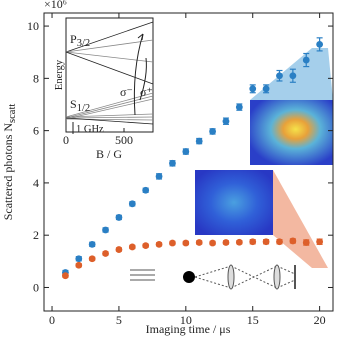 The width and height of the screenshot is (339, 339). What do you see at coordinates (126, 92) in the screenshot?
I see `sigma-minus: σ⁻` at bounding box center [126, 92].